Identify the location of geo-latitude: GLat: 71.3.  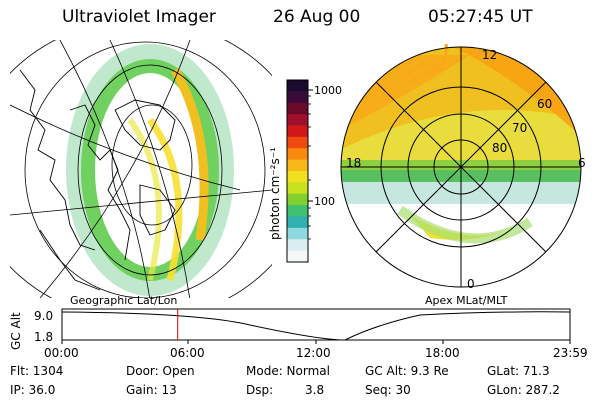
(518, 371).